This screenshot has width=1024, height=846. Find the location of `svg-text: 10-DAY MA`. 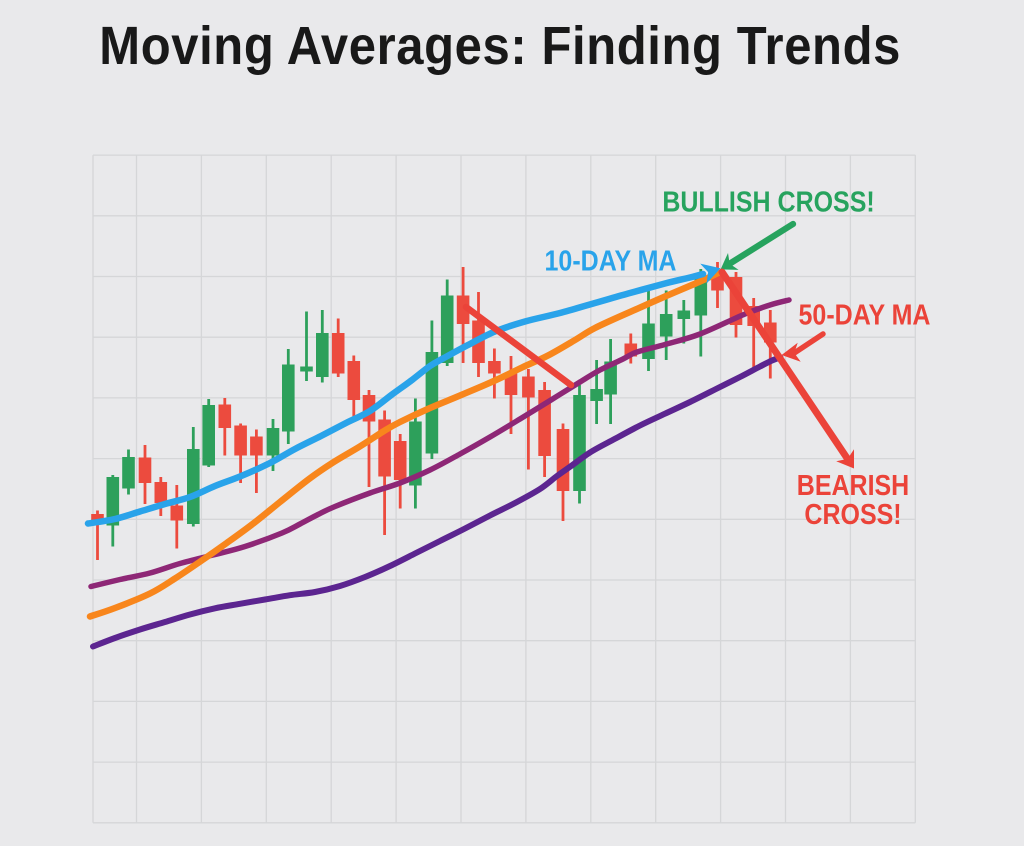

svg-text: 10-DAY MA is located at coordinates (611, 261).